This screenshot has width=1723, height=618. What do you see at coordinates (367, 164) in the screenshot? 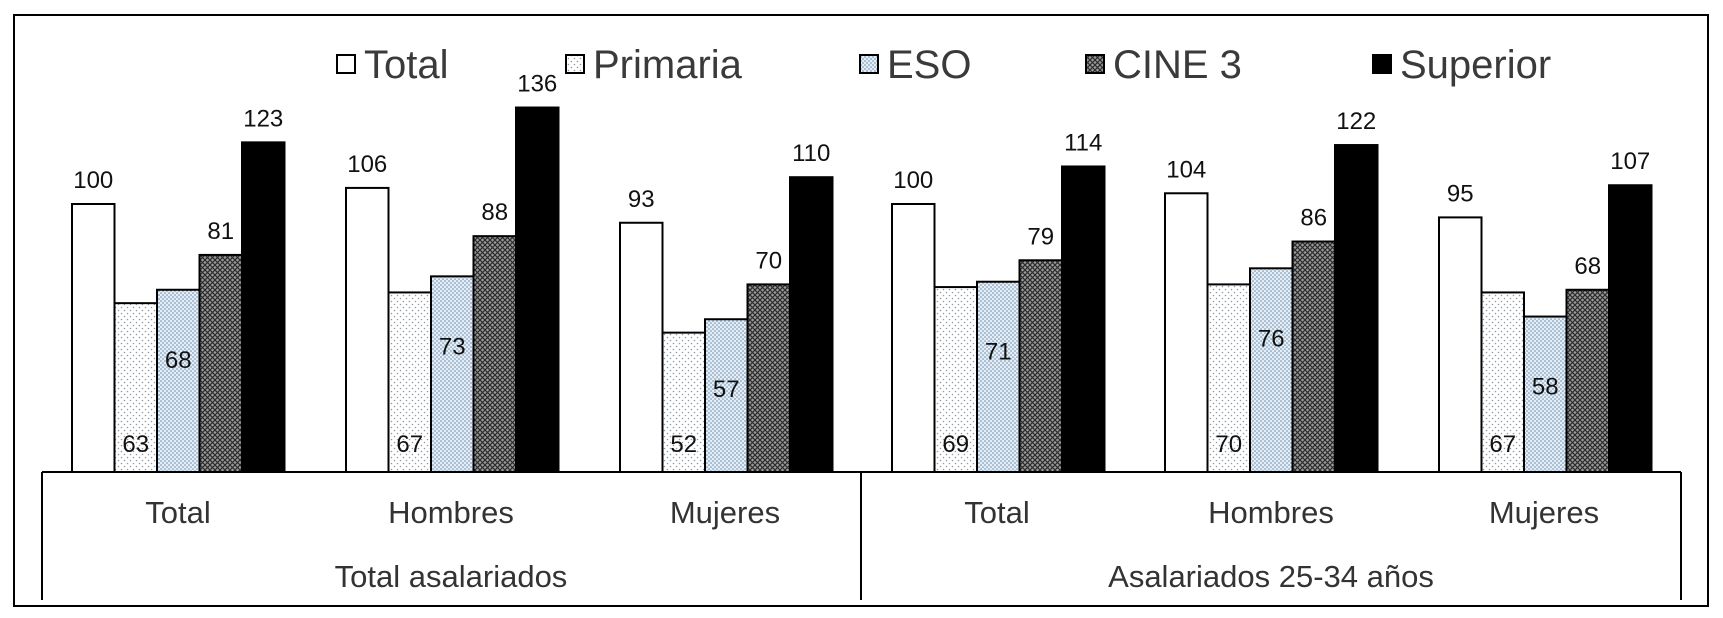
I see `data-label-g0-c1-s0: 106` at bounding box center [367, 164].